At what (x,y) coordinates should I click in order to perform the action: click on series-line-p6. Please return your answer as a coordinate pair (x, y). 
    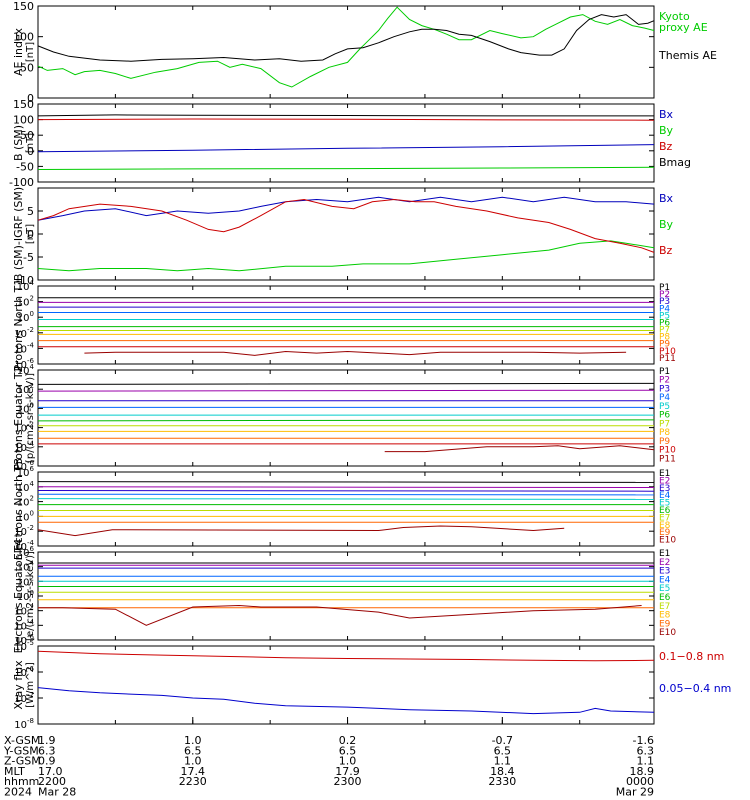
    Looking at the image, I should click on (346, 420).